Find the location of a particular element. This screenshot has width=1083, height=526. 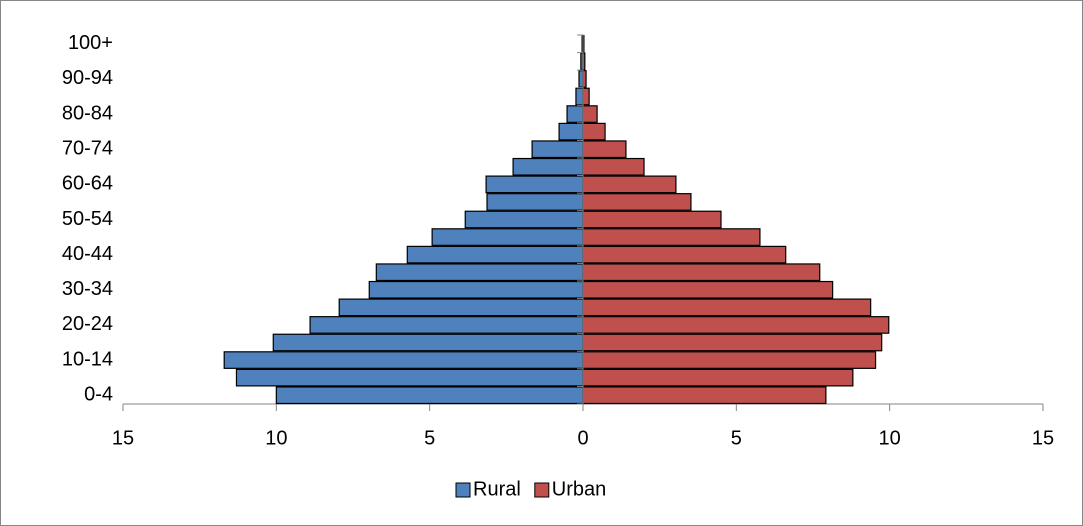

y-tick-label: 90-94 is located at coordinates (87, 78).